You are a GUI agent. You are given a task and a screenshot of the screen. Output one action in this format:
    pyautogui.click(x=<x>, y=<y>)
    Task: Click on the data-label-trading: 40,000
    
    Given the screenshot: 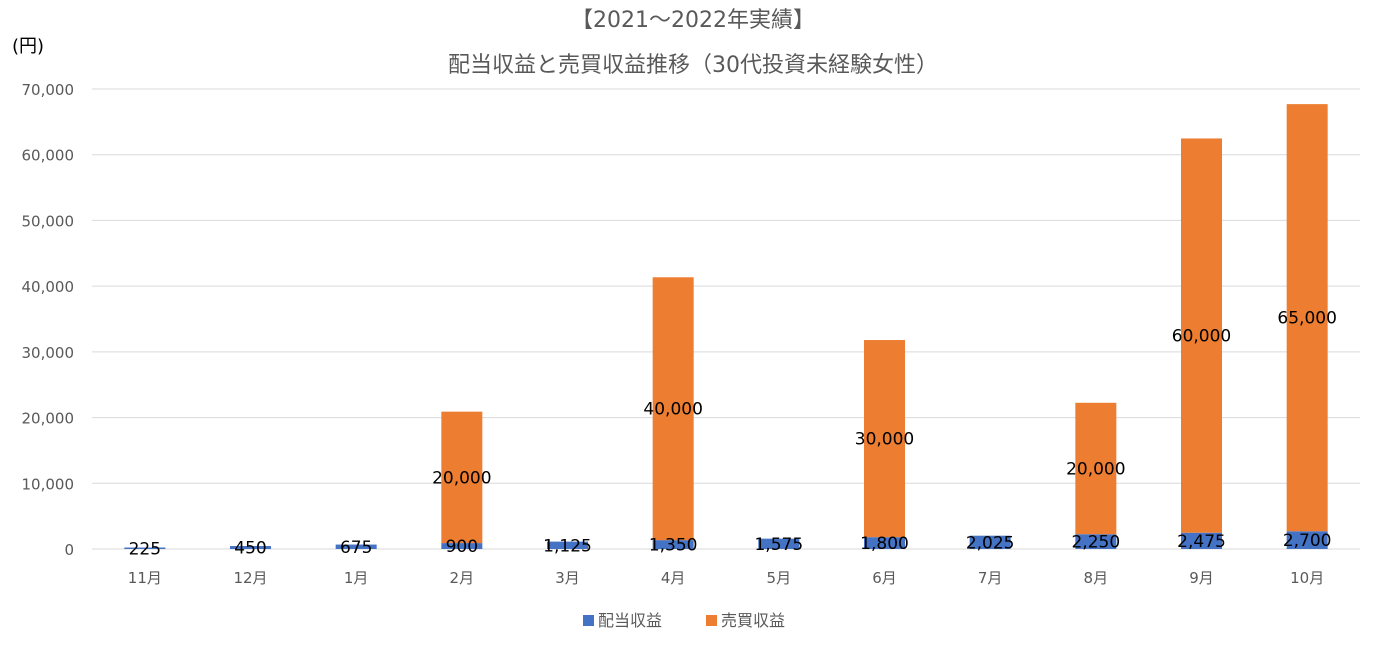 What is the action you would take?
    pyautogui.click(x=672, y=410)
    